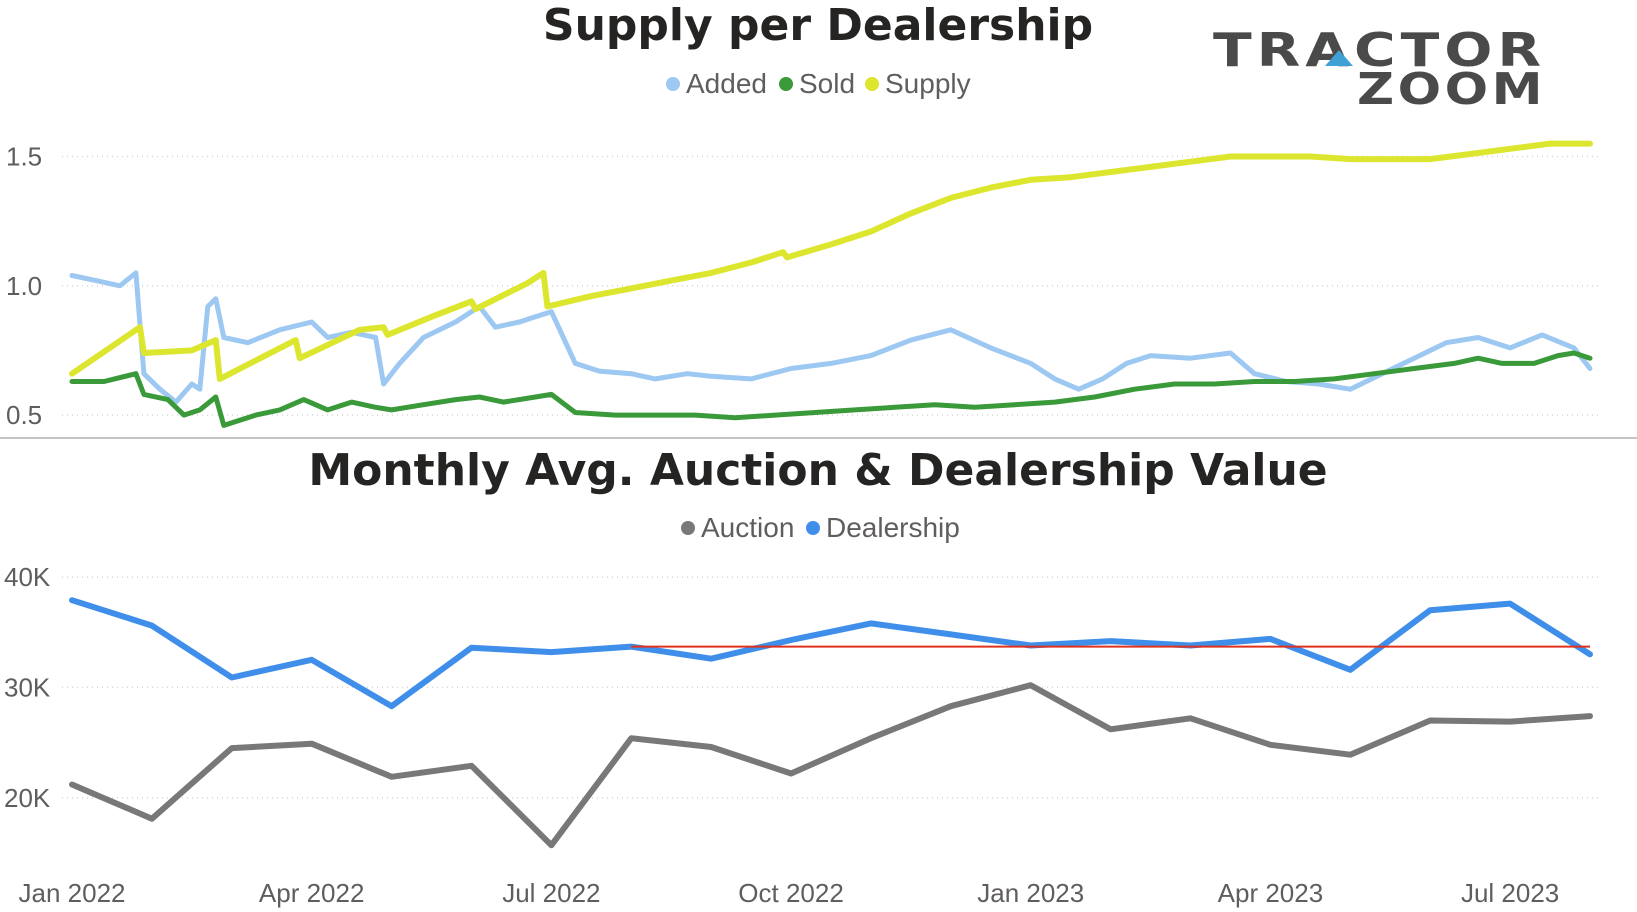 The image size is (1637, 912). Describe the element at coordinates (551, 893) in the screenshot. I see `x-axis-tick: Jul 2022` at that location.